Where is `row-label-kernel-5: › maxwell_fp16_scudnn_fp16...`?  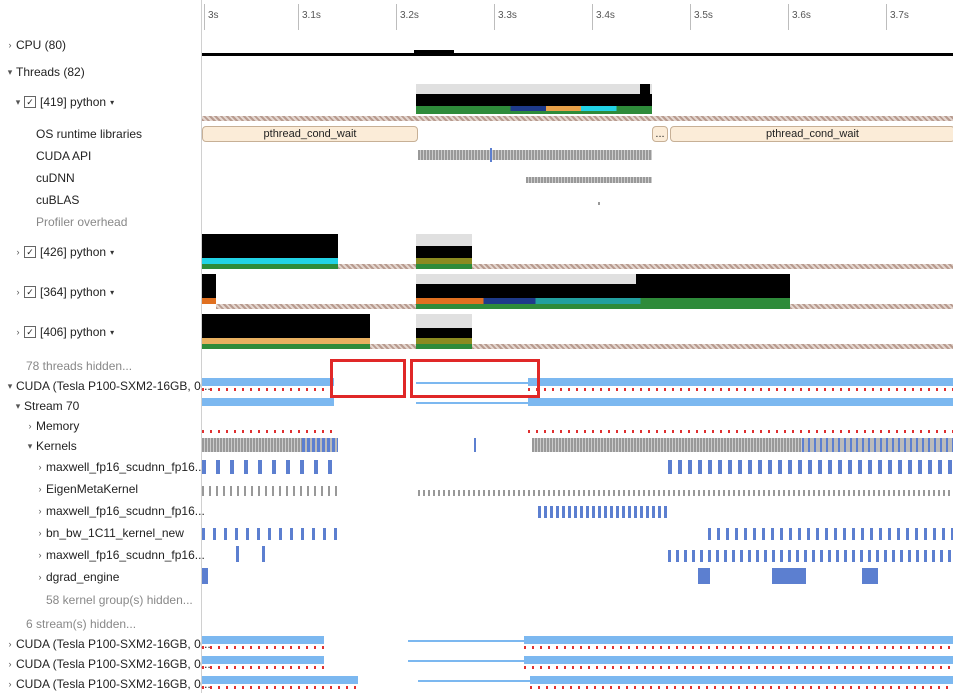
row-label-kernel-5: › maxwell_fp16_scudnn_fp16... is located at coordinates (119, 555).